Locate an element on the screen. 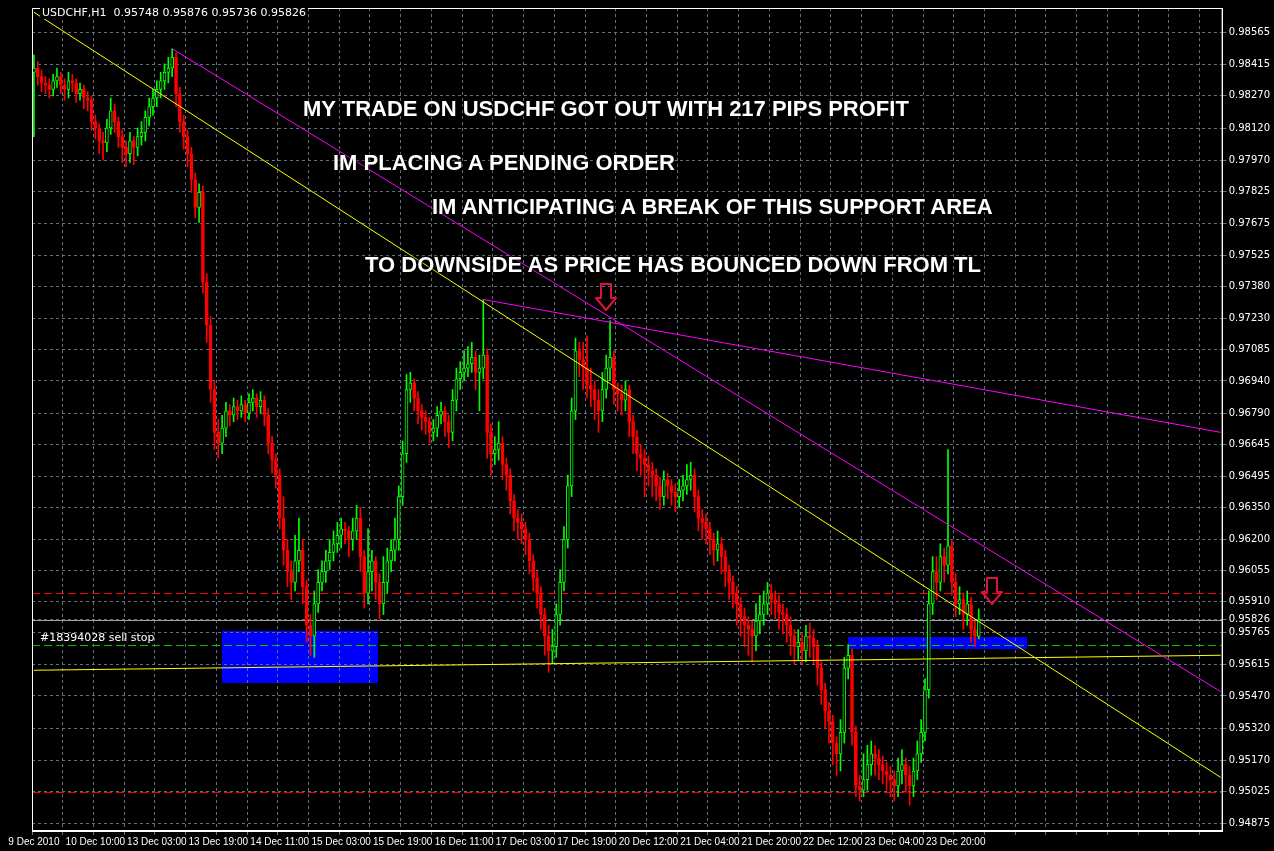  x-tick-label: 17 Dec 03:00 is located at coordinates (525, 841).